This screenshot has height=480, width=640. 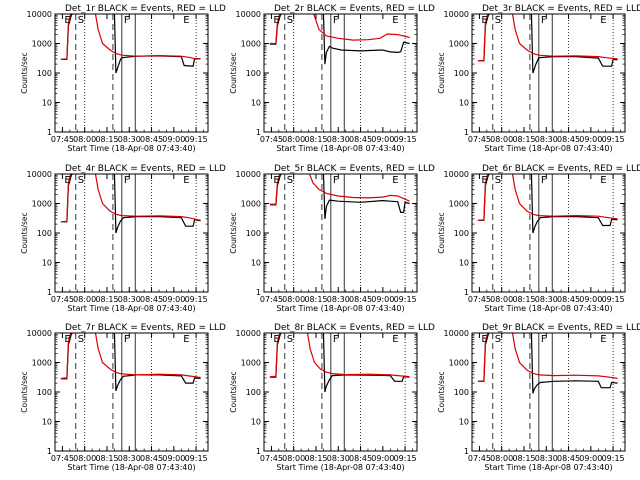 I want to click on panel-title: Det_8r BLACK = Events, RED = LLD, so click(x=354, y=328).